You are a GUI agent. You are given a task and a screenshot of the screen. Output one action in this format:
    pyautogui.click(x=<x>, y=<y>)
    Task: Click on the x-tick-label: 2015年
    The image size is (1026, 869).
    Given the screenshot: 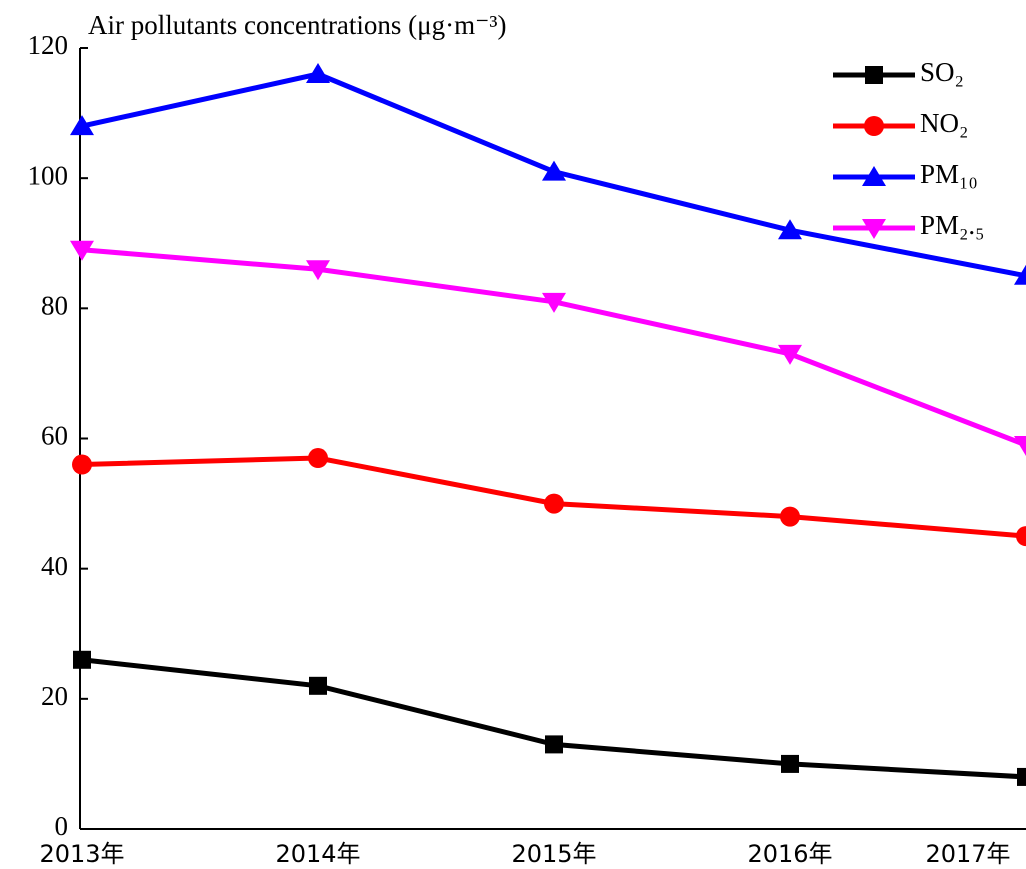 What is the action you would take?
    pyautogui.click(x=553, y=854)
    